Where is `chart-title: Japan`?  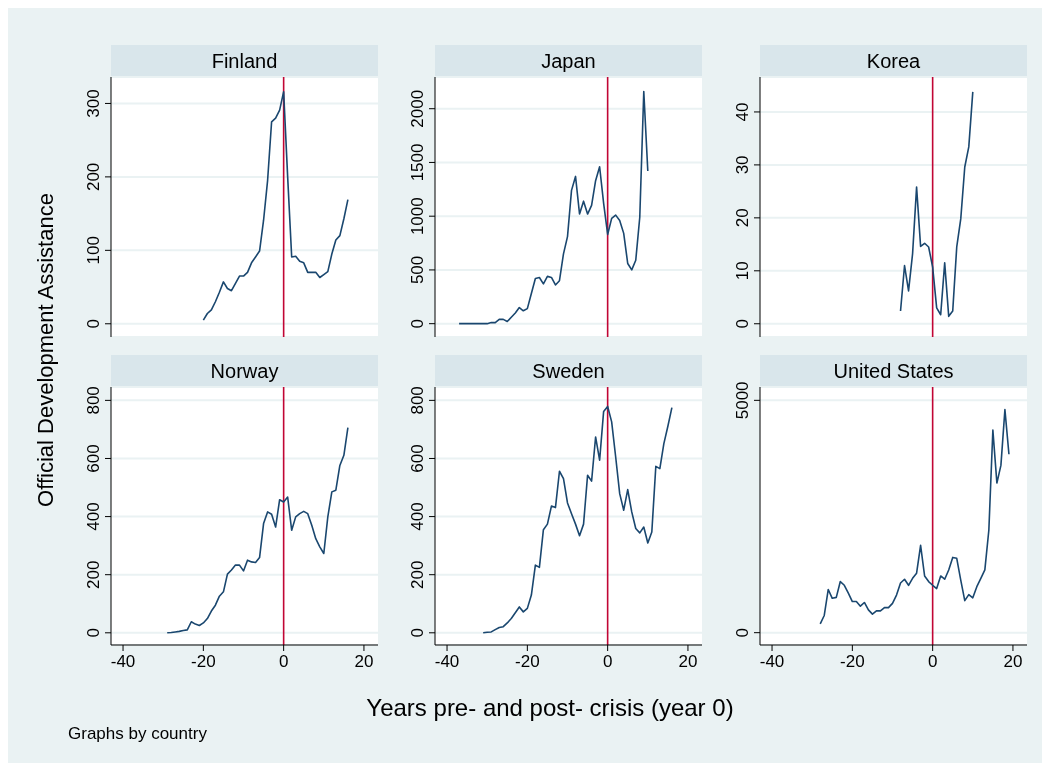
chart-title: Japan is located at coordinates (568, 61).